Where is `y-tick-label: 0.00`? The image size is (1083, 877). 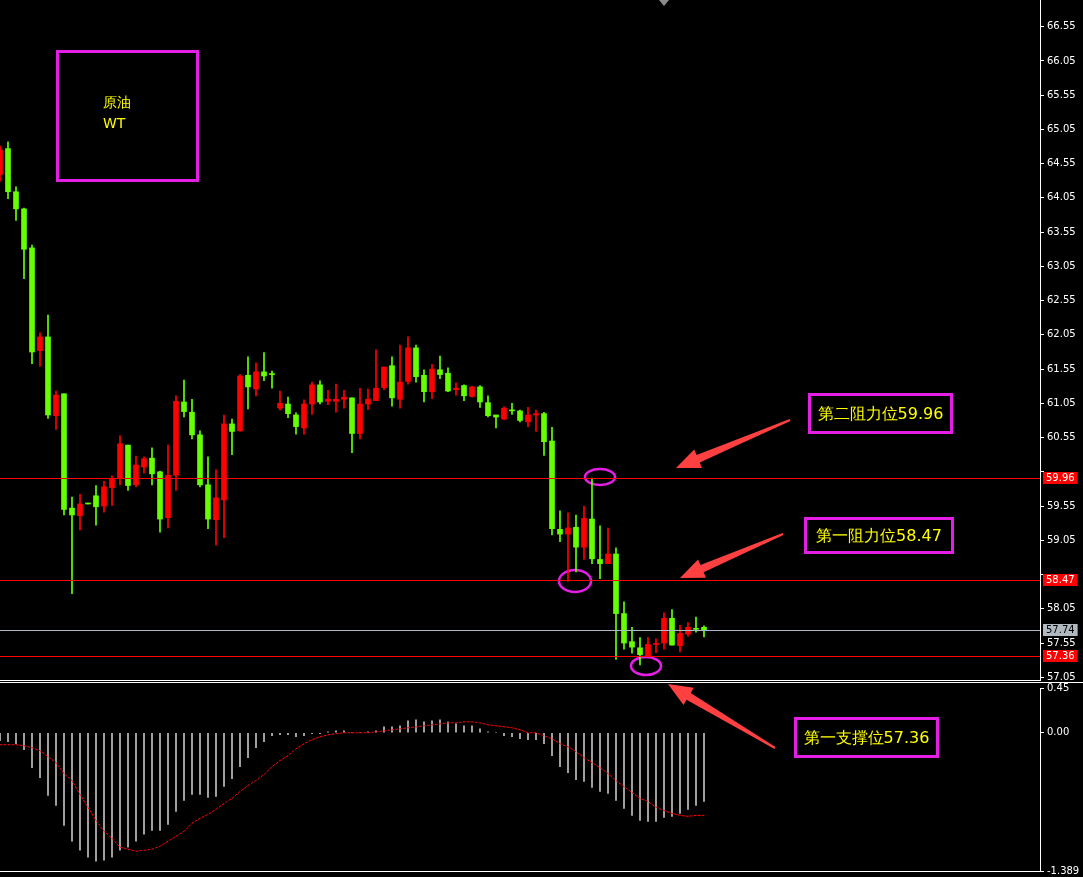 y-tick-label: 0.00 is located at coordinates (1058, 732).